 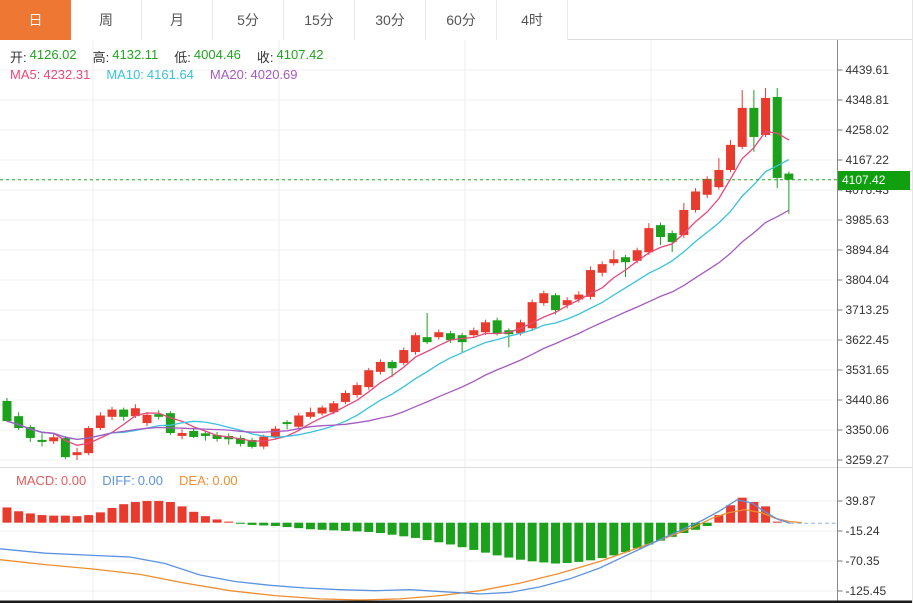 What do you see at coordinates (868, 460) in the screenshot?
I see `price-axis-label: 3259.27` at bounding box center [868, 460].